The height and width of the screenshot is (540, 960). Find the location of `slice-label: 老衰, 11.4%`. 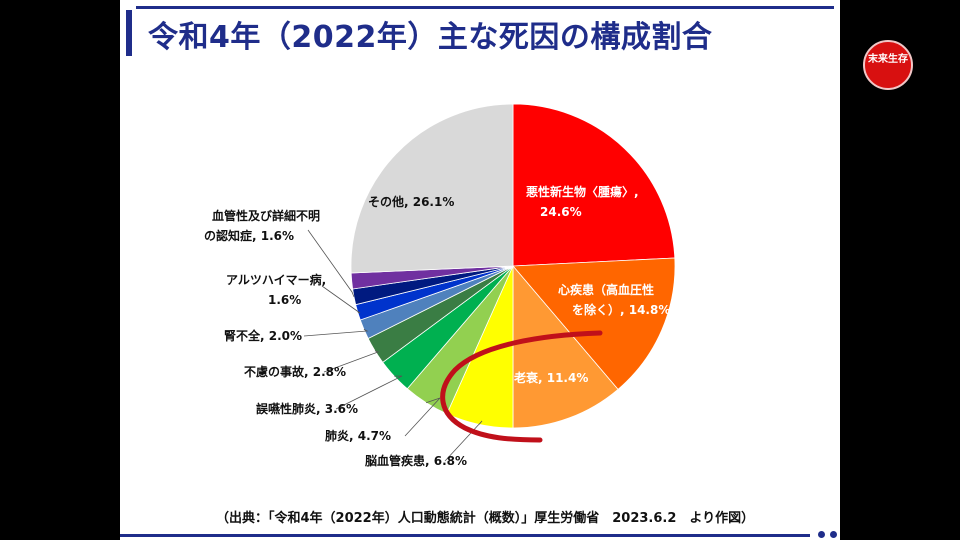

slice-label: 老衰, 11.4% is located at coordinates (551, 377).